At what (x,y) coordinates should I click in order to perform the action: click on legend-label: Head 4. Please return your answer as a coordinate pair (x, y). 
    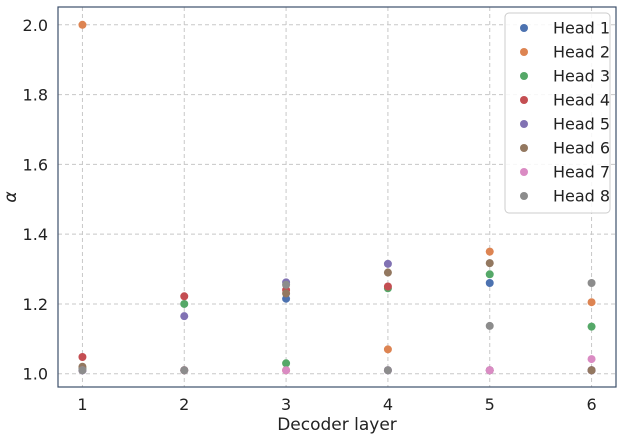
    Looking at the image, I should click on (581, 100).